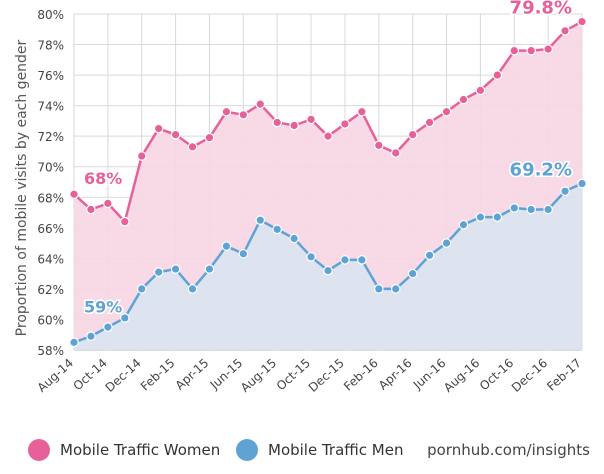 The width and height of the screenshot is (604, 474). What do you see at coordinates (258, 375) in the screenshot?
I see `x-tick-label: Aug-15` at bounding box center [258, 375].